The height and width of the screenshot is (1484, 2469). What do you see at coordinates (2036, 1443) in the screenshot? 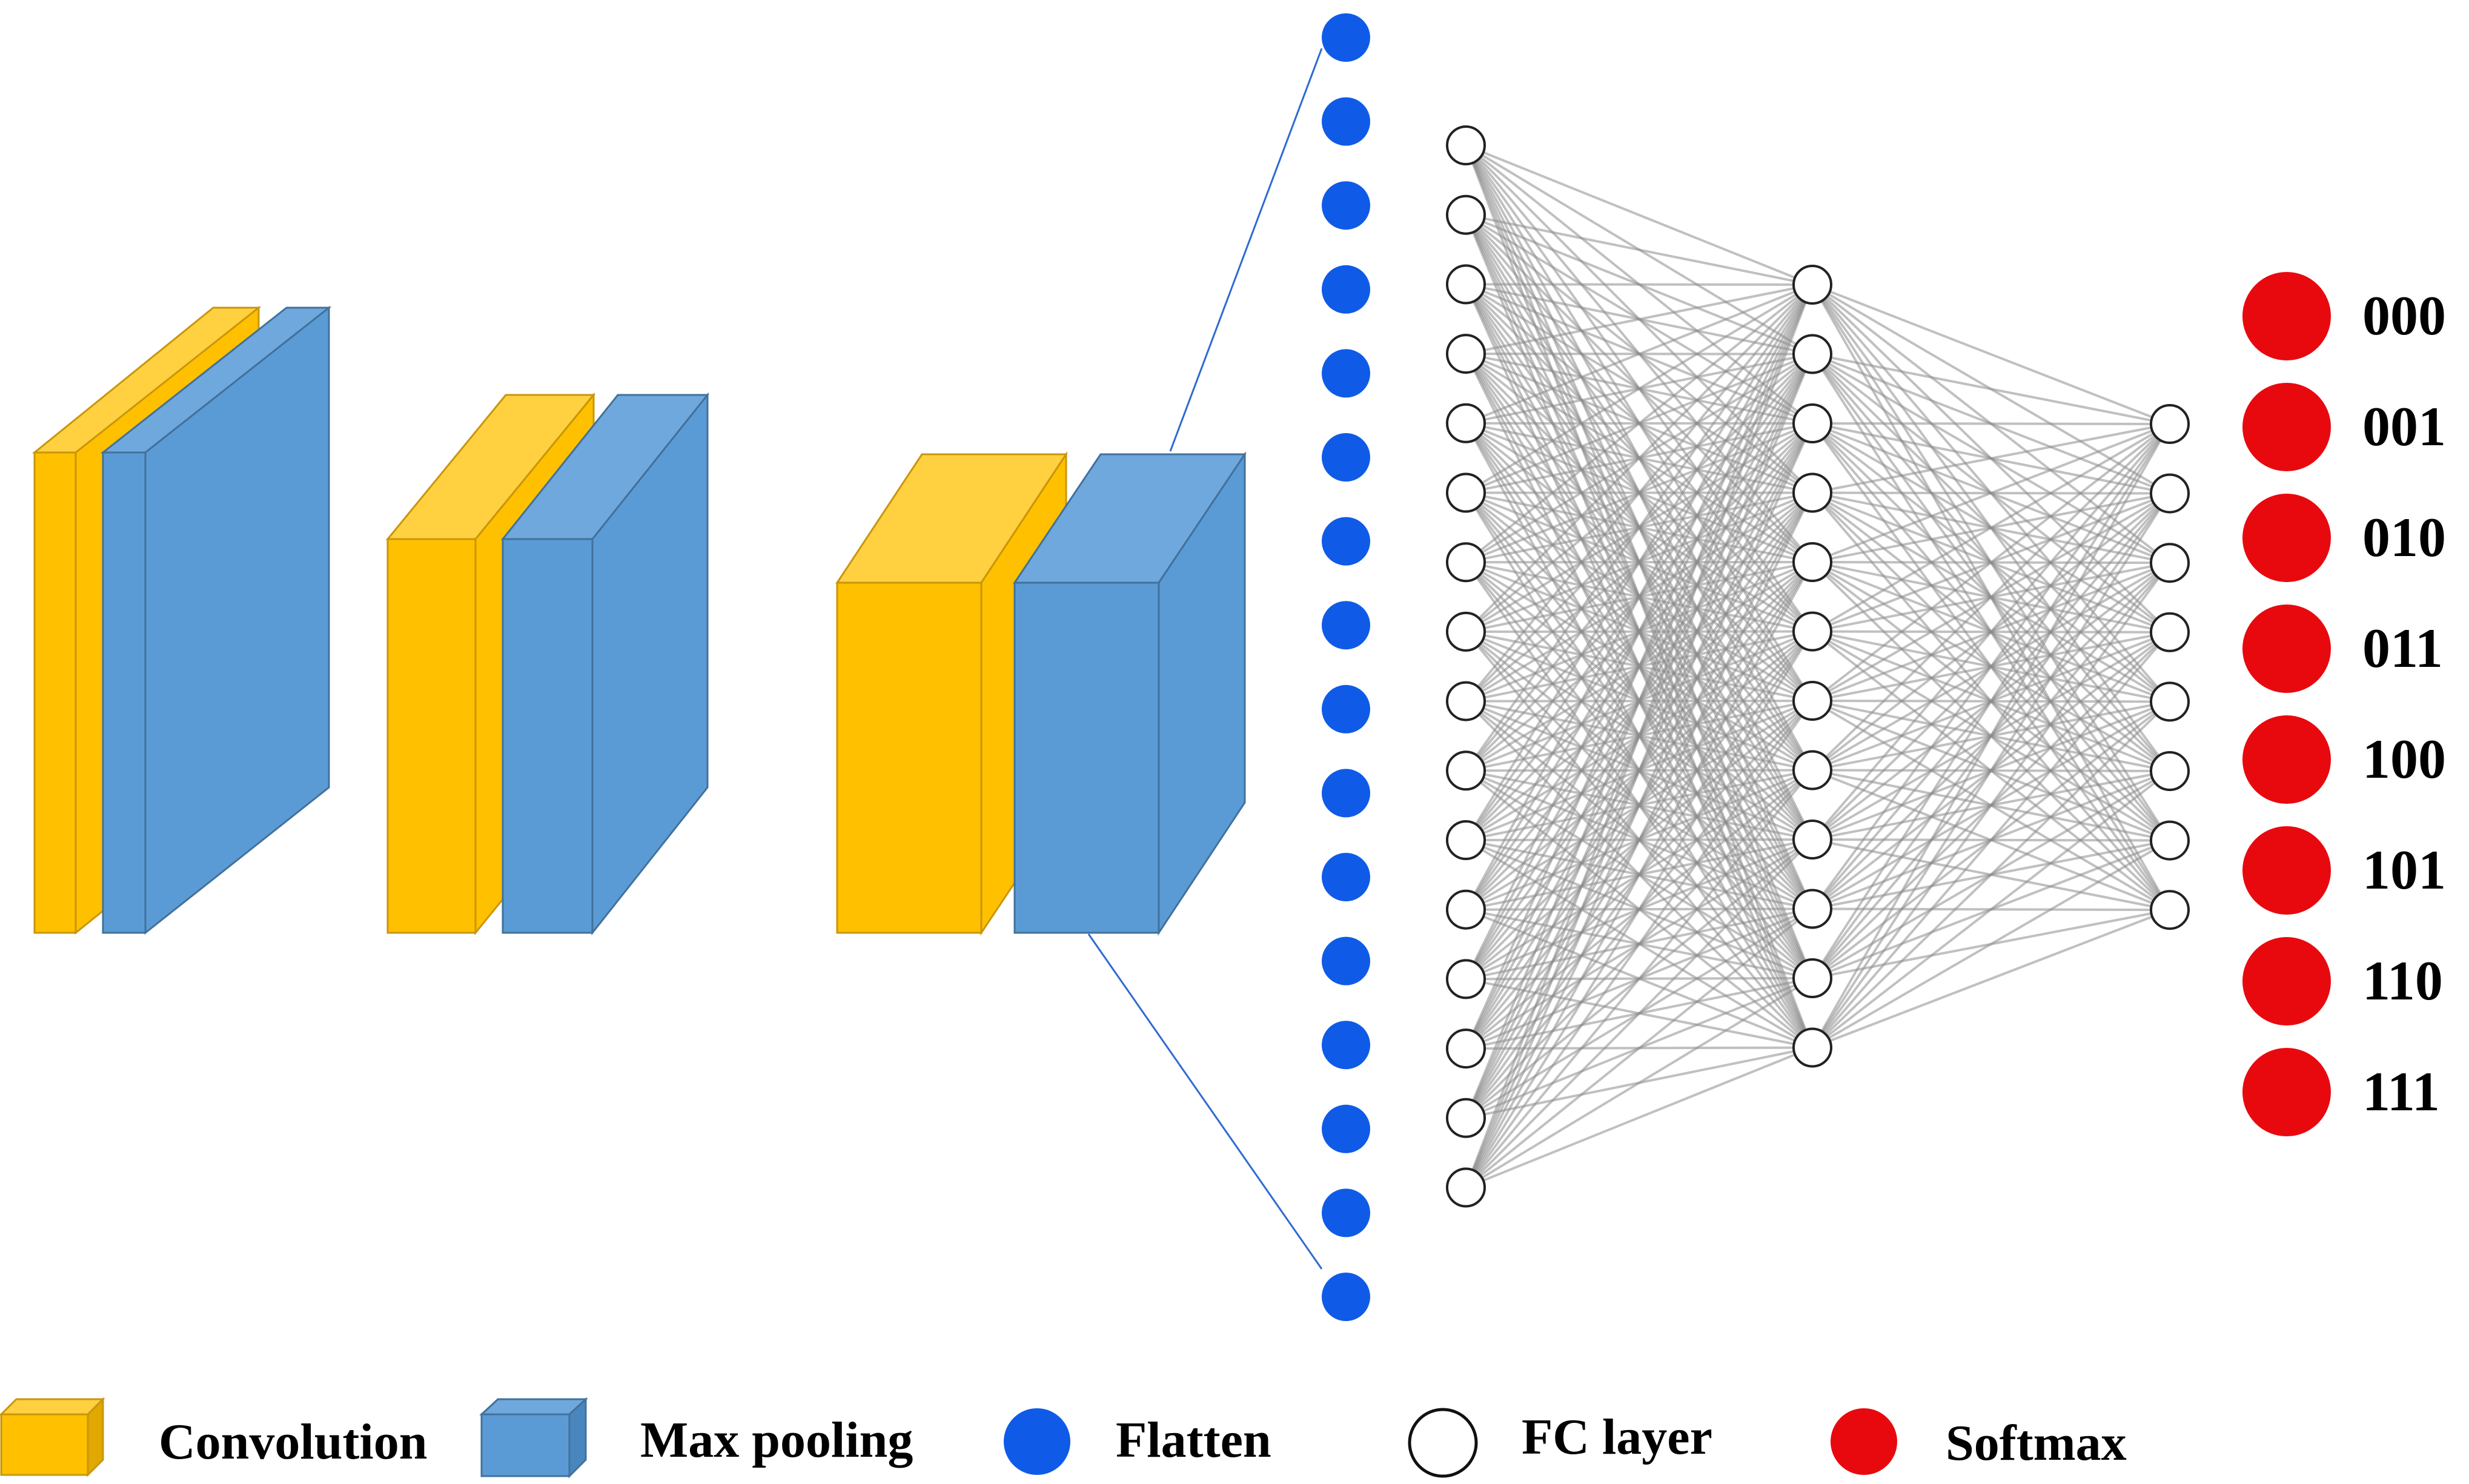
I see `legend-label-softmax: Softmax` at bounding box center [2036, 1443].